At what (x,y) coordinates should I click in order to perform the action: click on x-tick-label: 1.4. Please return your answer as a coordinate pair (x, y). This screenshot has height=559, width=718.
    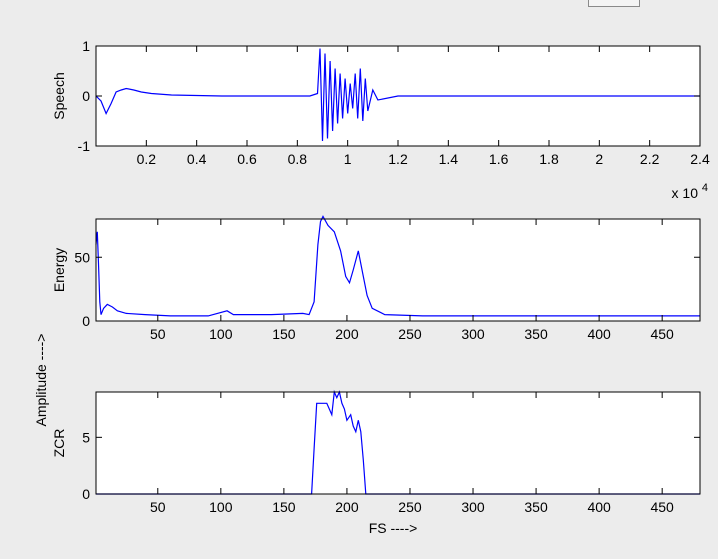
    Looking at the image, I should click on (449, 159).